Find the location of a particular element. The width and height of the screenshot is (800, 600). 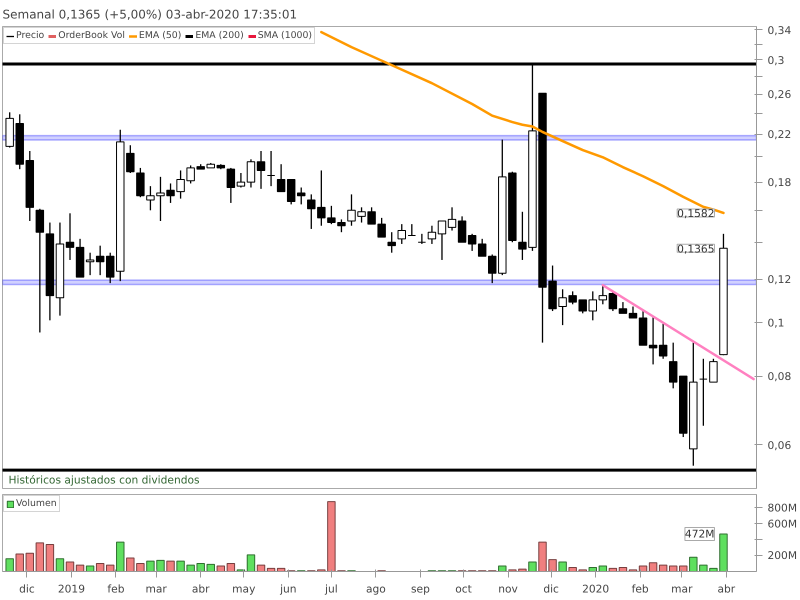

annotation: 0,1582 is located at coordinates (695, 213).